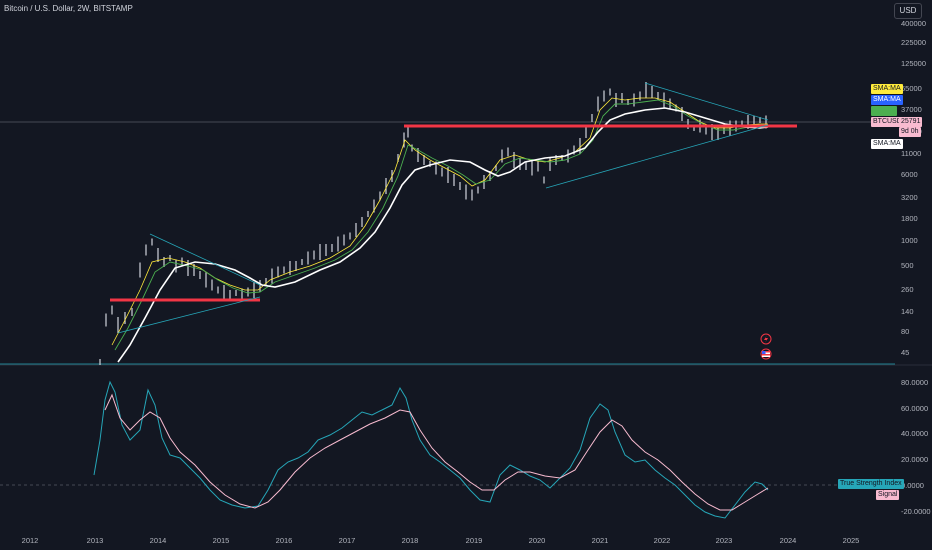 The image size is (932, 550). I want to click on symbol-tag: BTCUSD, so click(887, 122).